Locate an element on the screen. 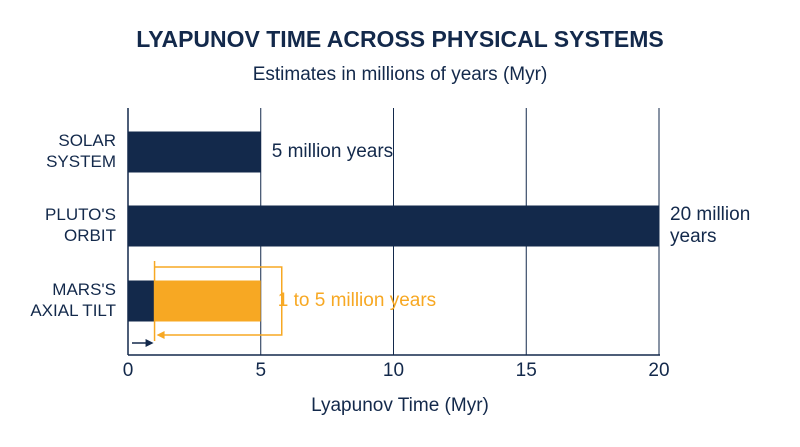 The height and width of the screenshot is (447, 800). range-bracket is located at coordinates (218, 301).